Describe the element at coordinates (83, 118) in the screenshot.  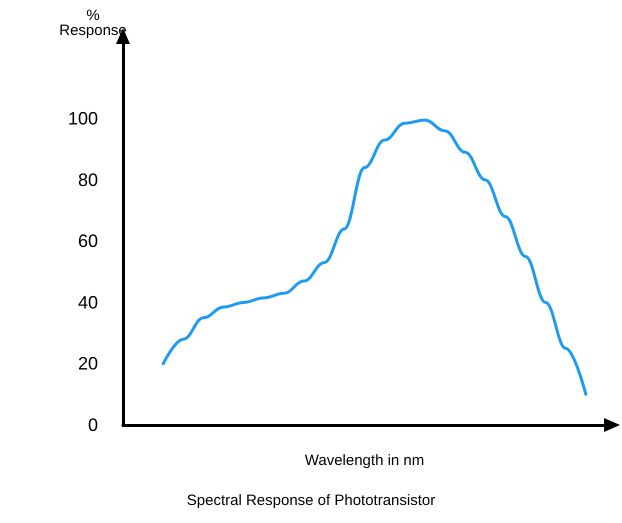
I see `y-tick-label: 100` at that location.